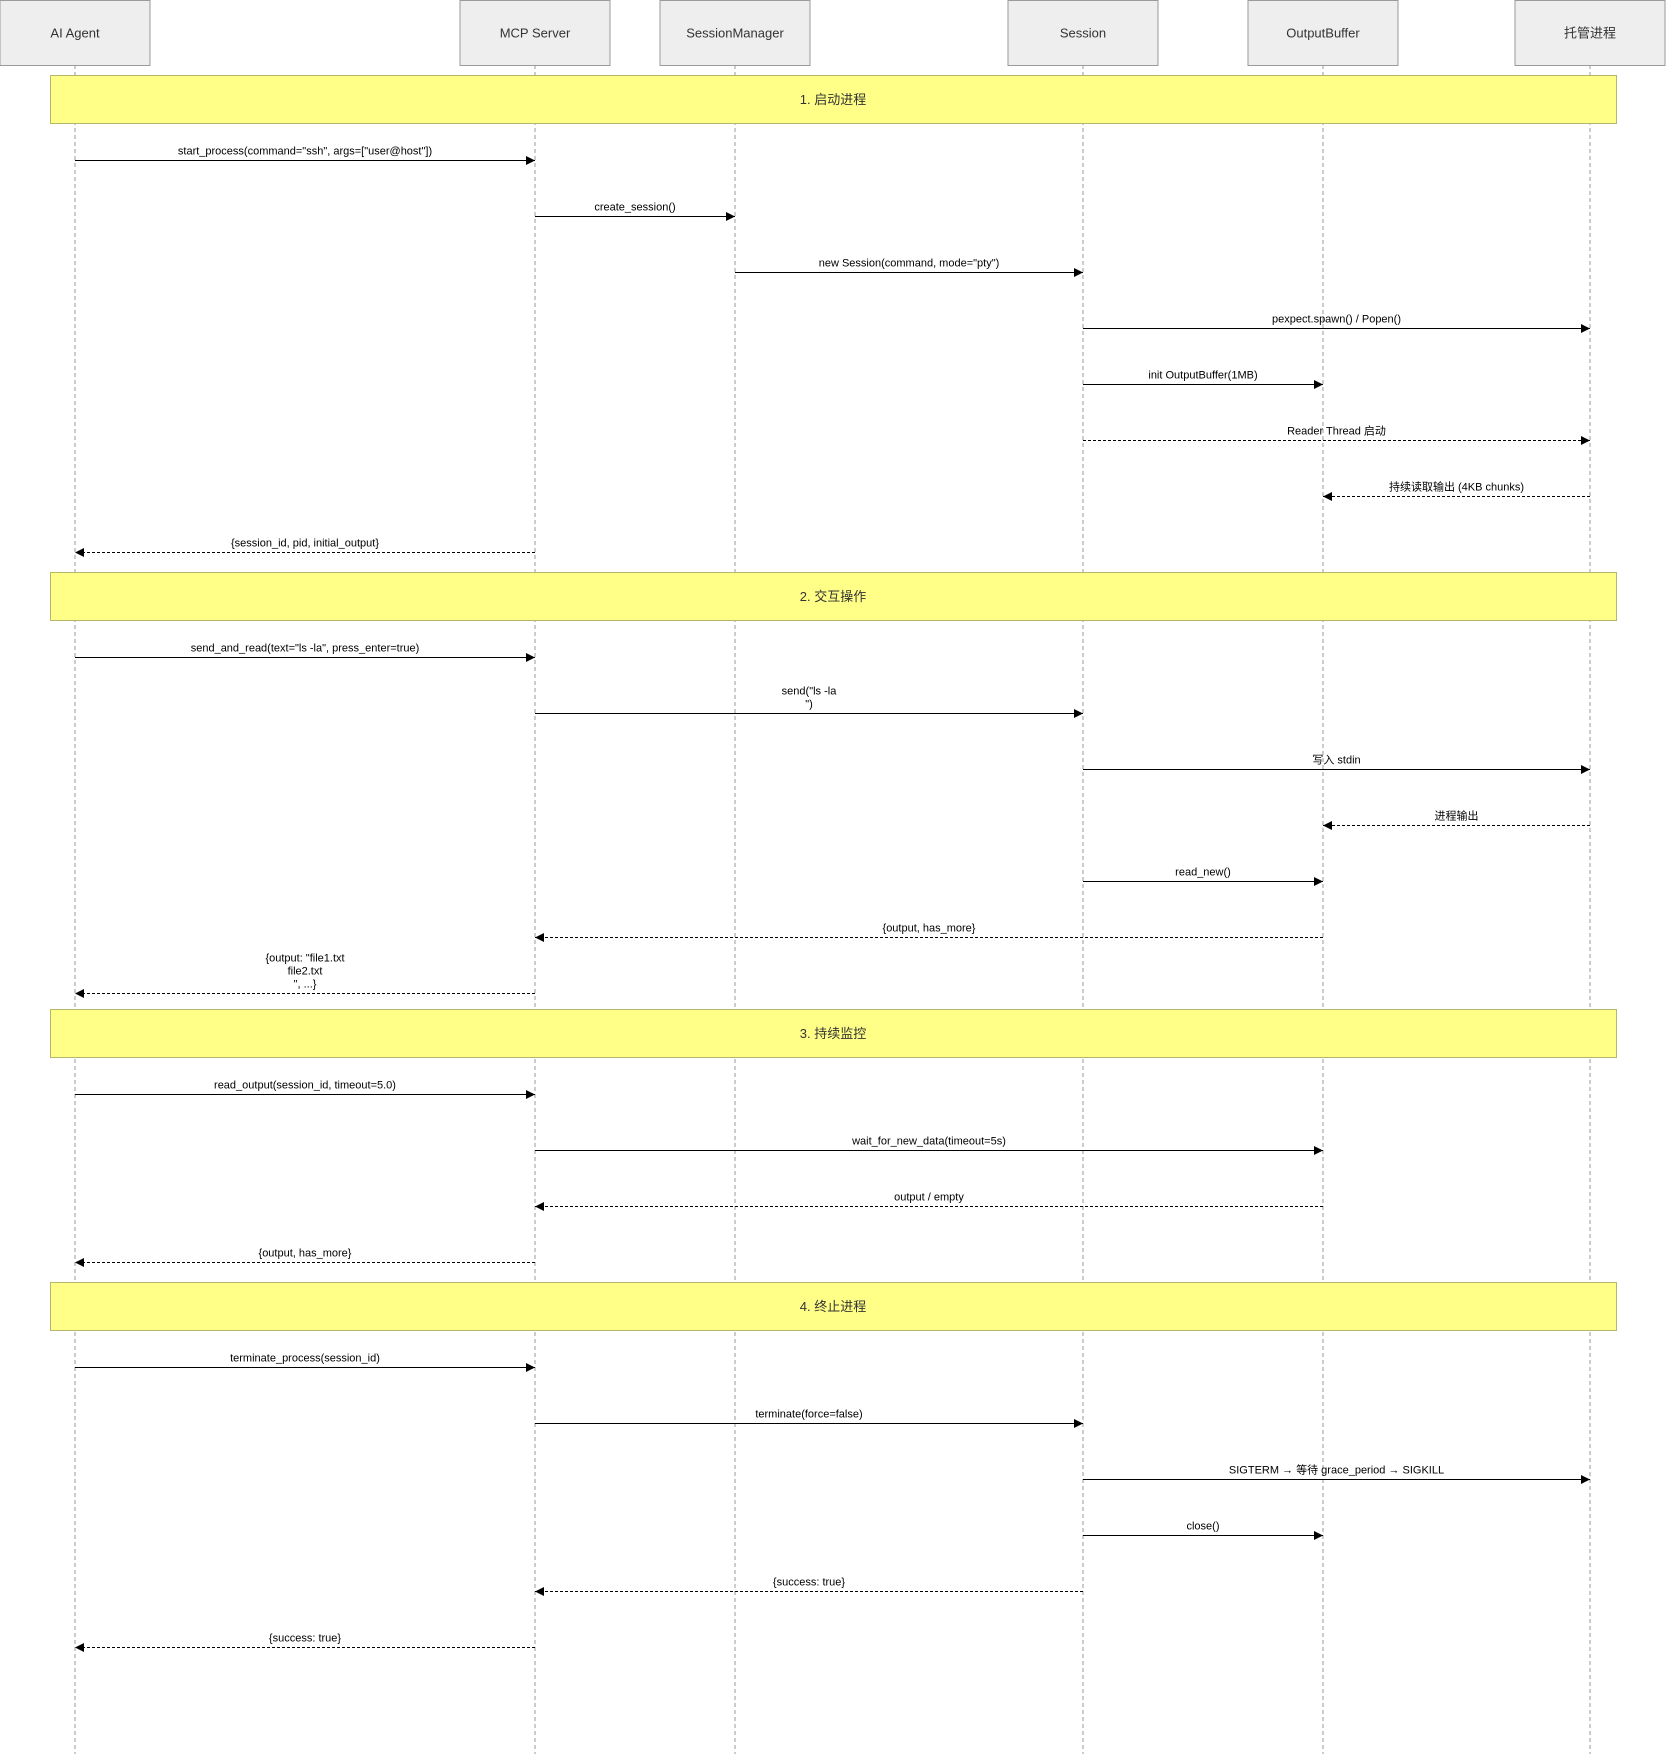  What do you see at coordinates (304, 959) in the screenshot?
I see `message-label: {output: "file1.txt` at bounding box center [304, 959].